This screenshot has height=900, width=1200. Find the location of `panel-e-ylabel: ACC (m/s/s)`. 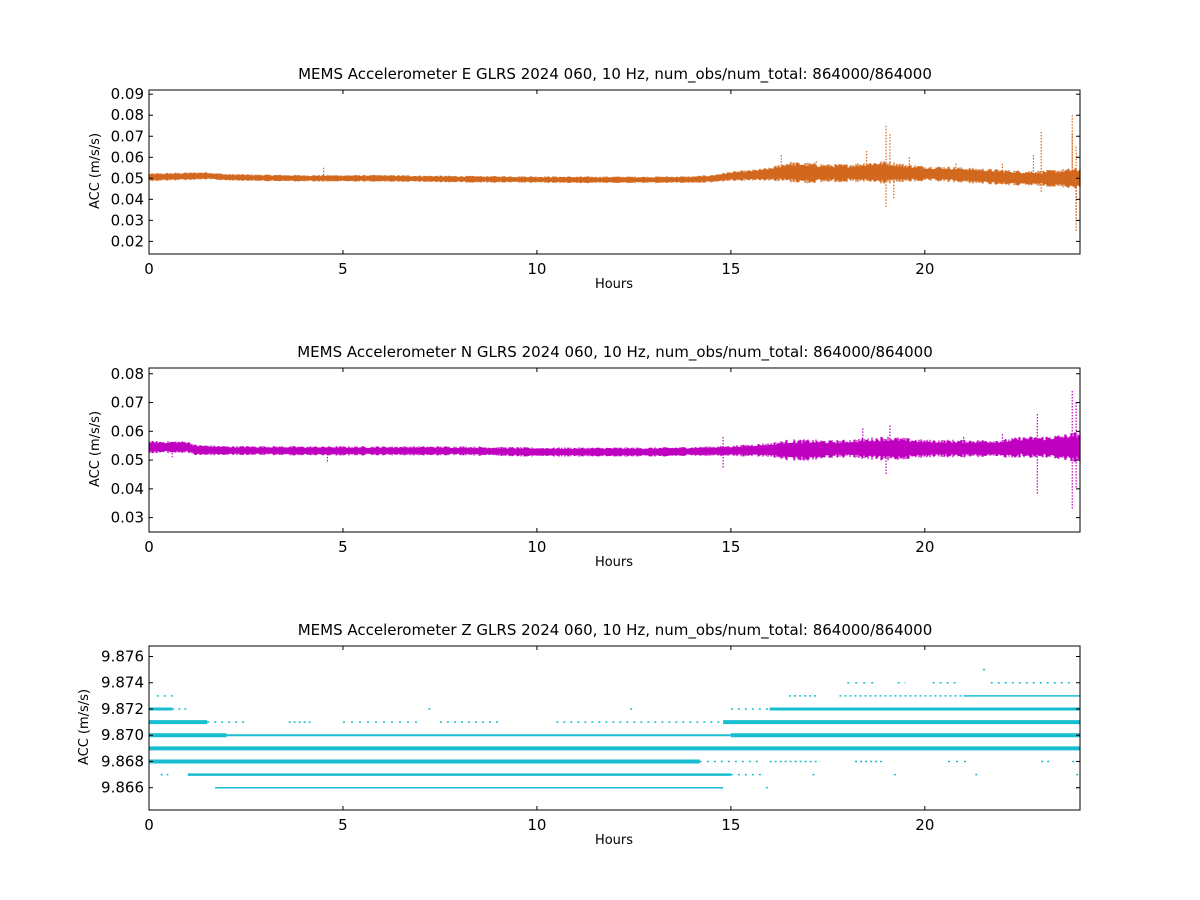

panel-e-ylabel: ACC (m/s/s) is located at coordinates (95, 171).